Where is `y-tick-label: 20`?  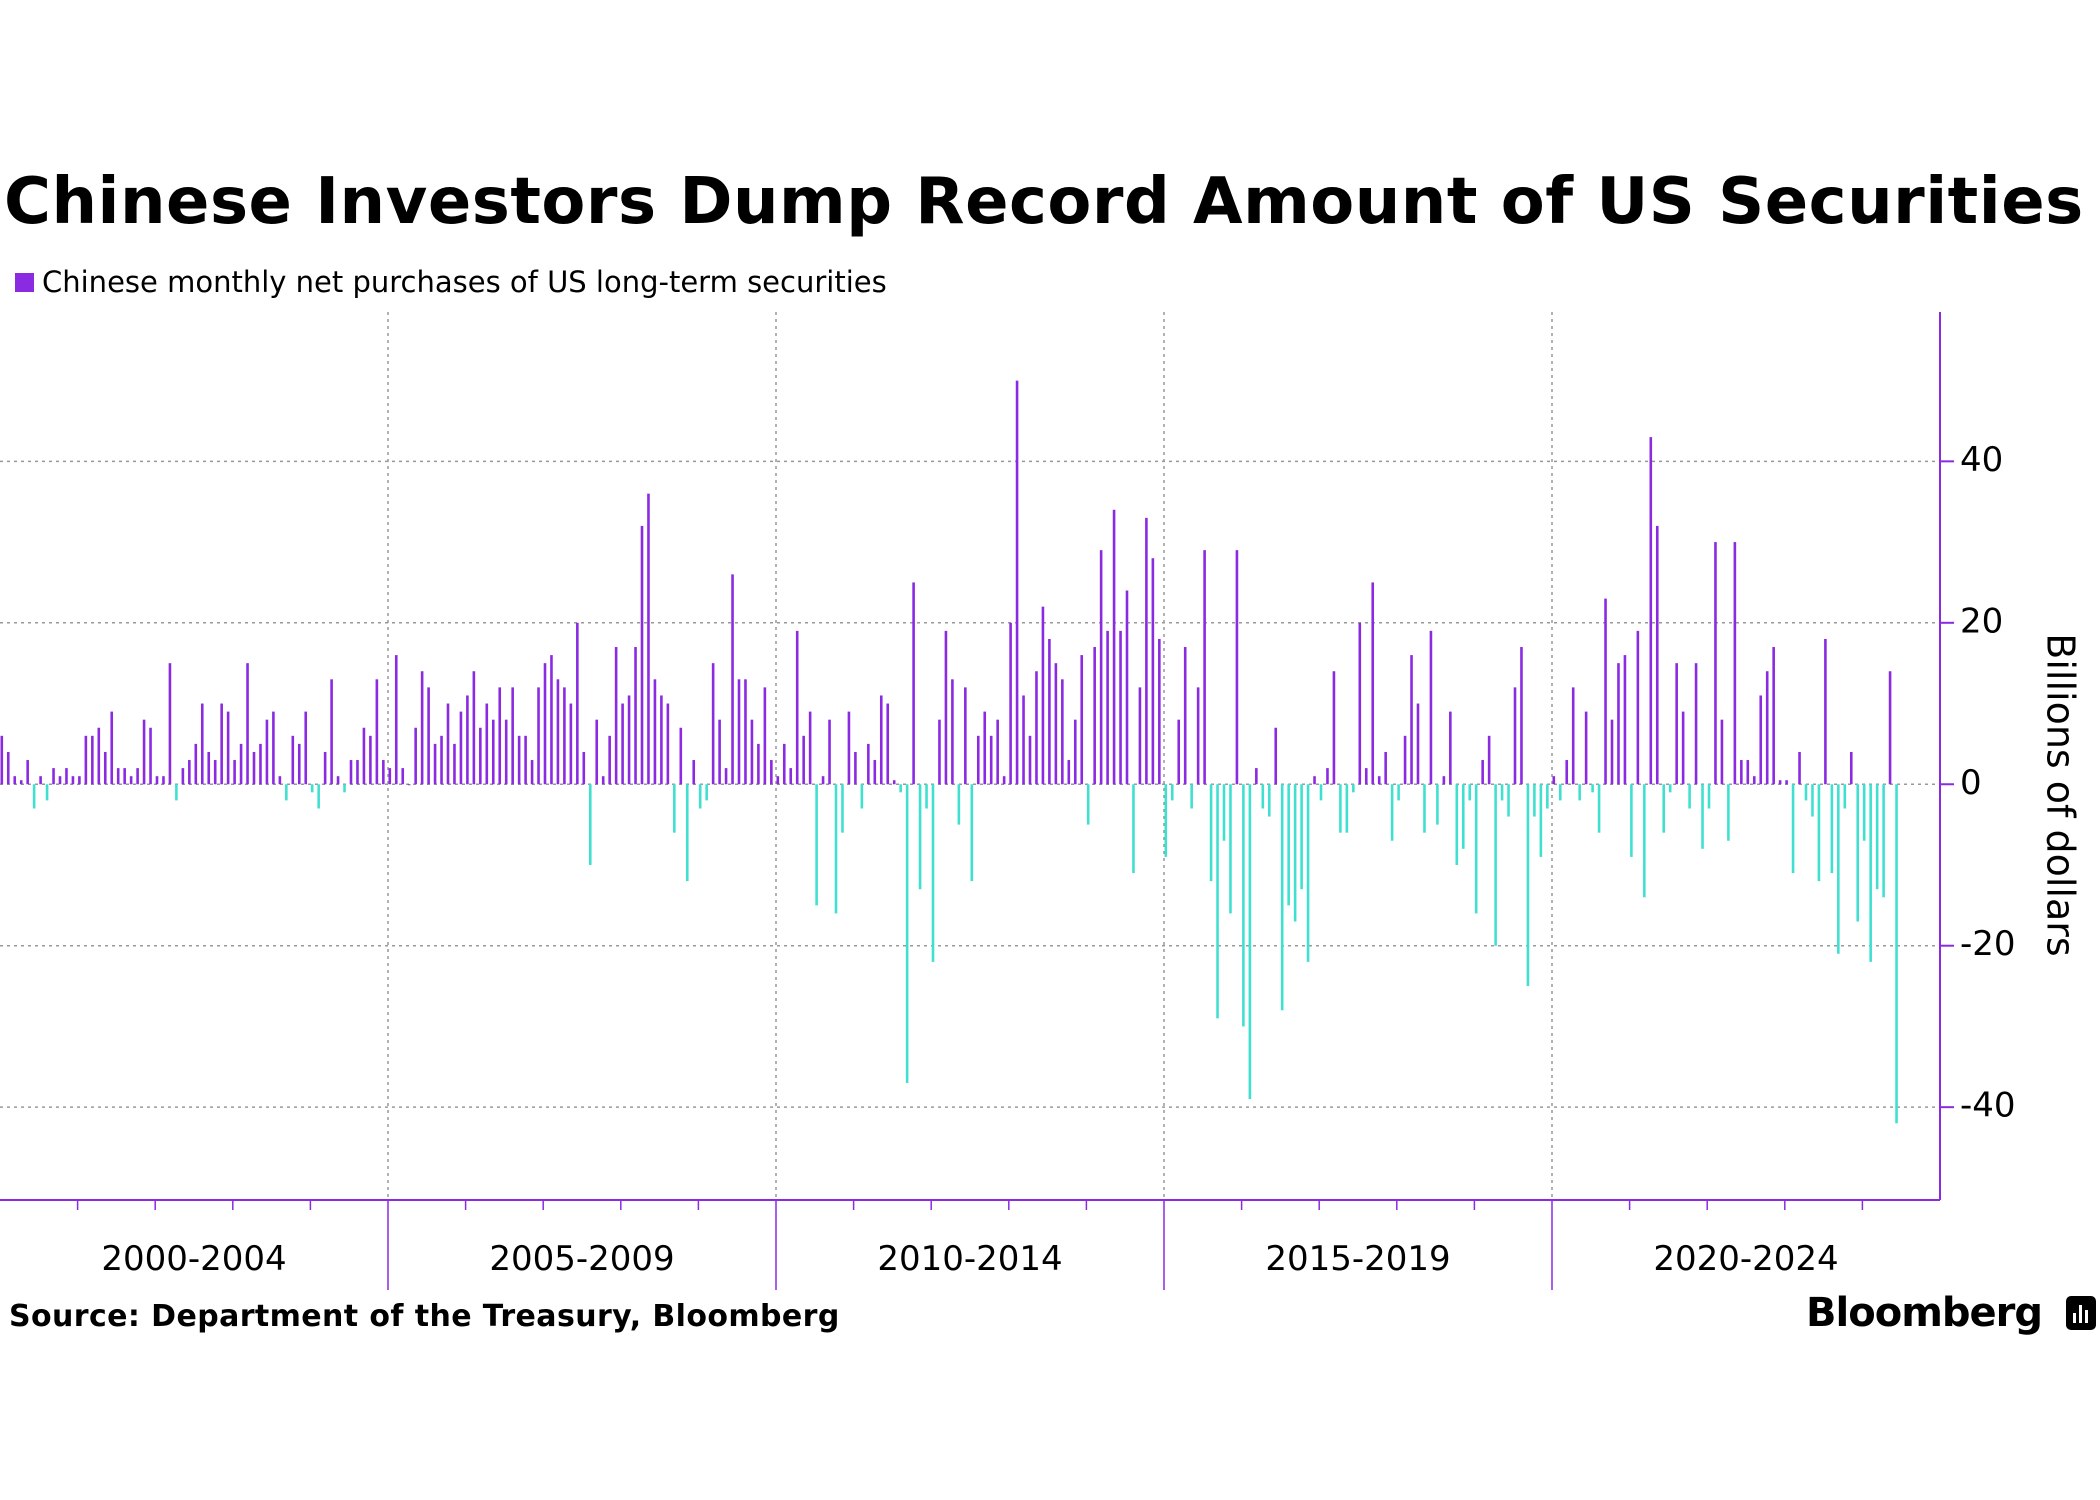
y-tick-label: 20 is located at coordinates (1981, 621).